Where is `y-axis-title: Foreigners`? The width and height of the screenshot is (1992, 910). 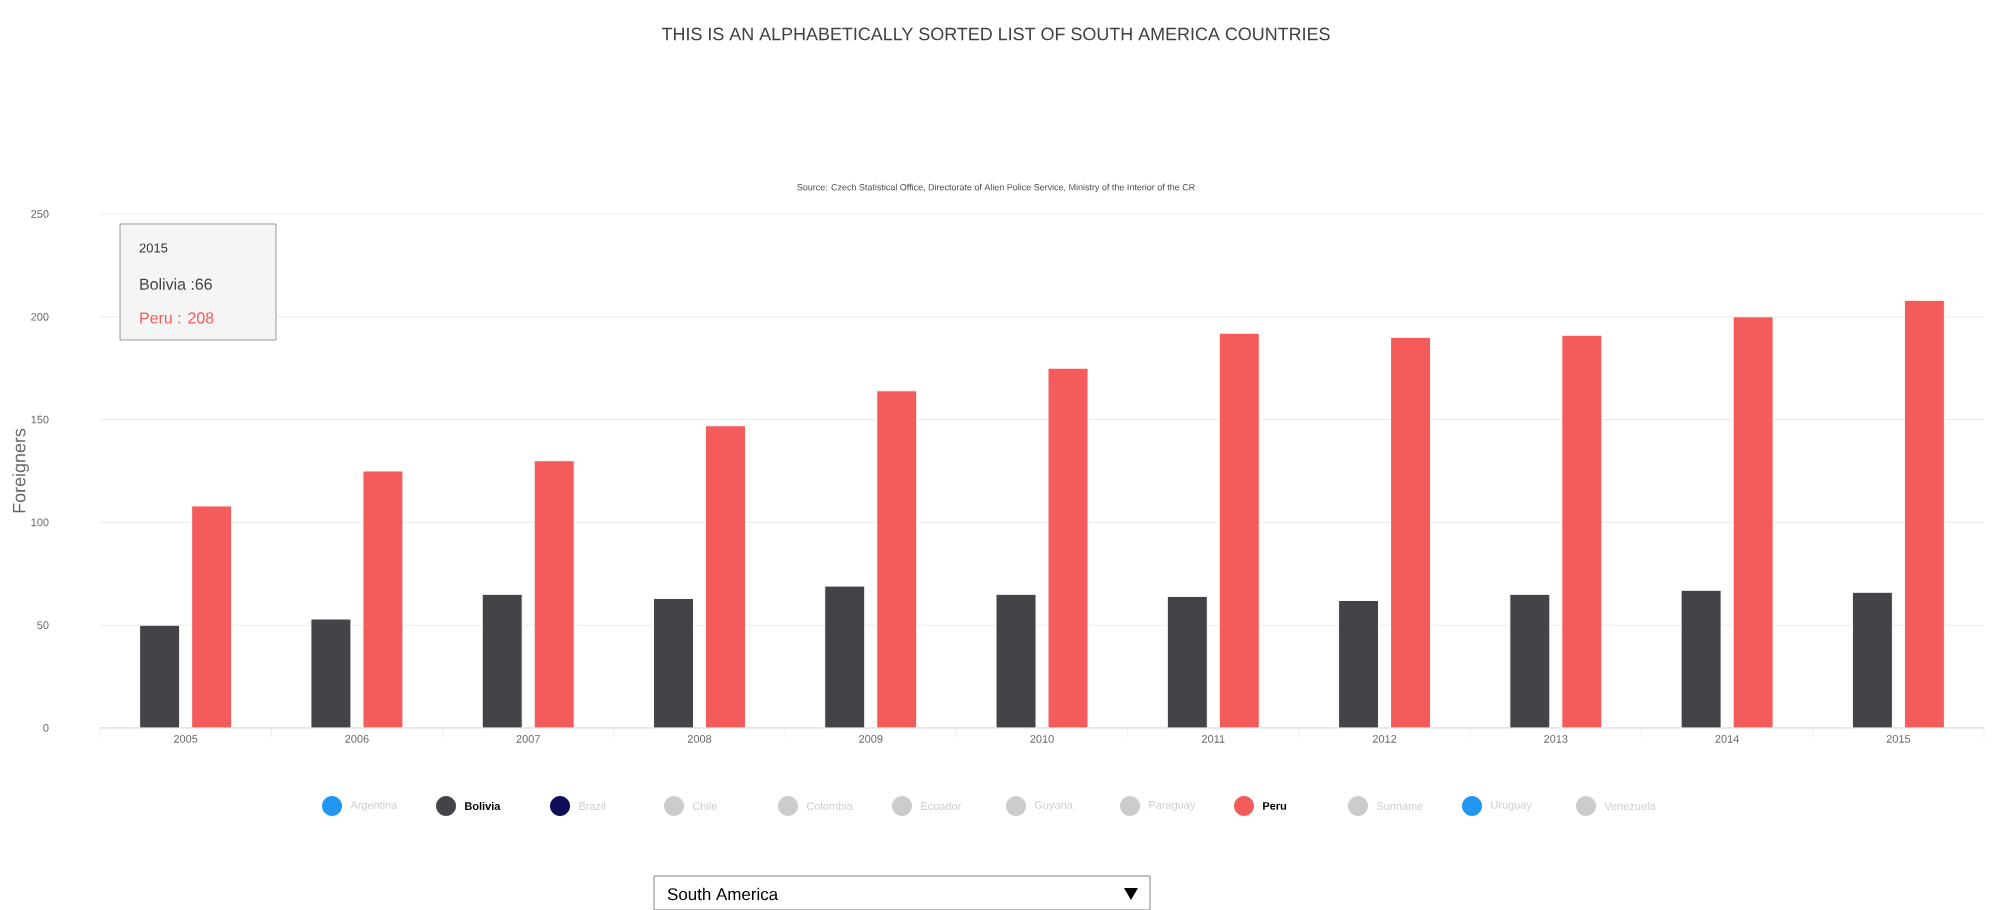 y-axis-title: Foreigners is located at coordinates (21, 470).